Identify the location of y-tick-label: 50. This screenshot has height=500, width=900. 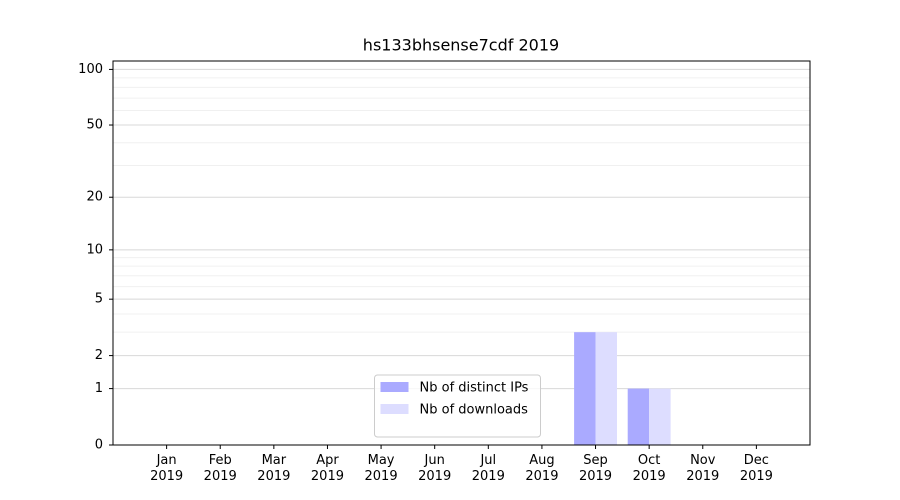
(94, 125).